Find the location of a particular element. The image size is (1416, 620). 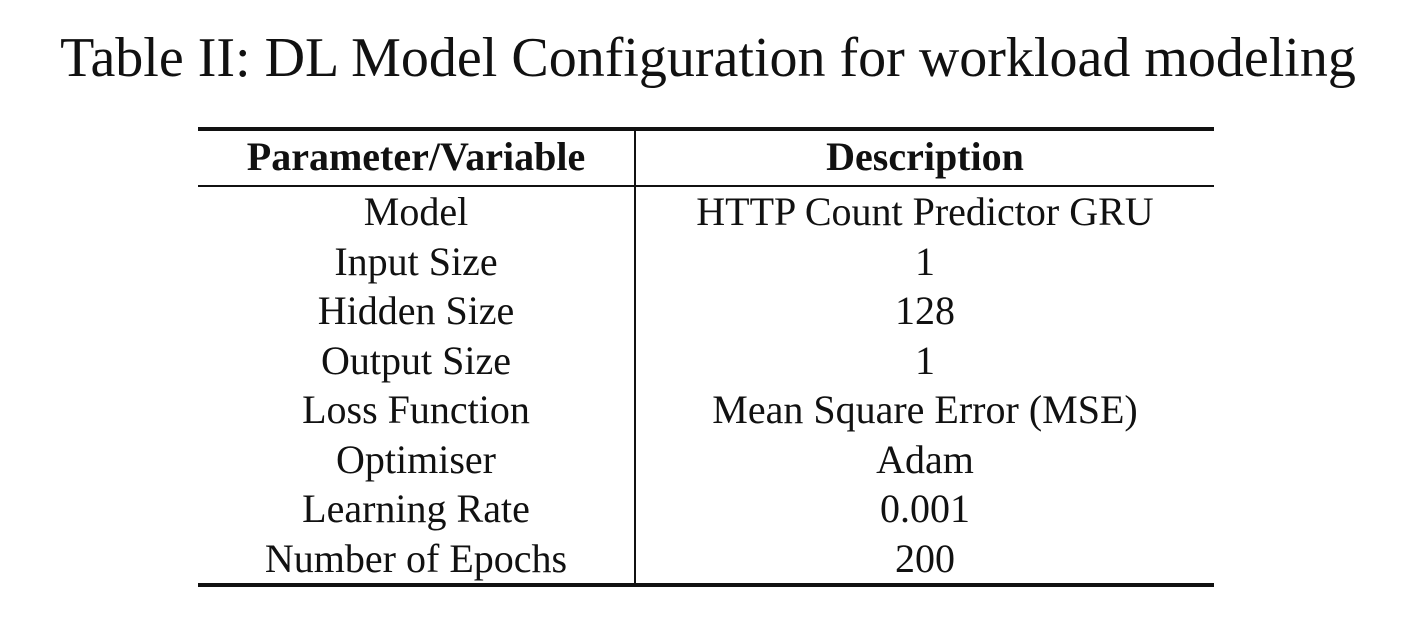

parameter-cell: Hidden Size is located at coordinates (417, 311).